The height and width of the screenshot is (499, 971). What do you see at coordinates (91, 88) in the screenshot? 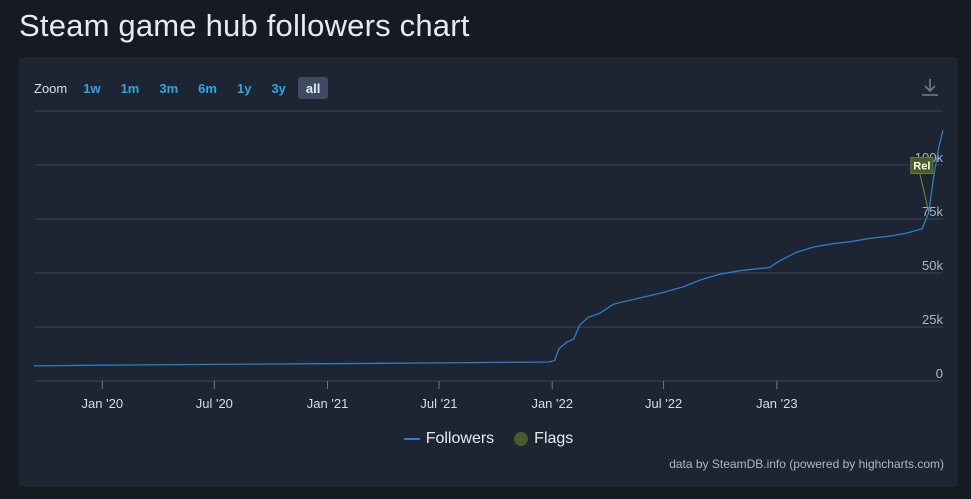
I see `zoom-1w-button: 1w` at bounding box center [91, 88].